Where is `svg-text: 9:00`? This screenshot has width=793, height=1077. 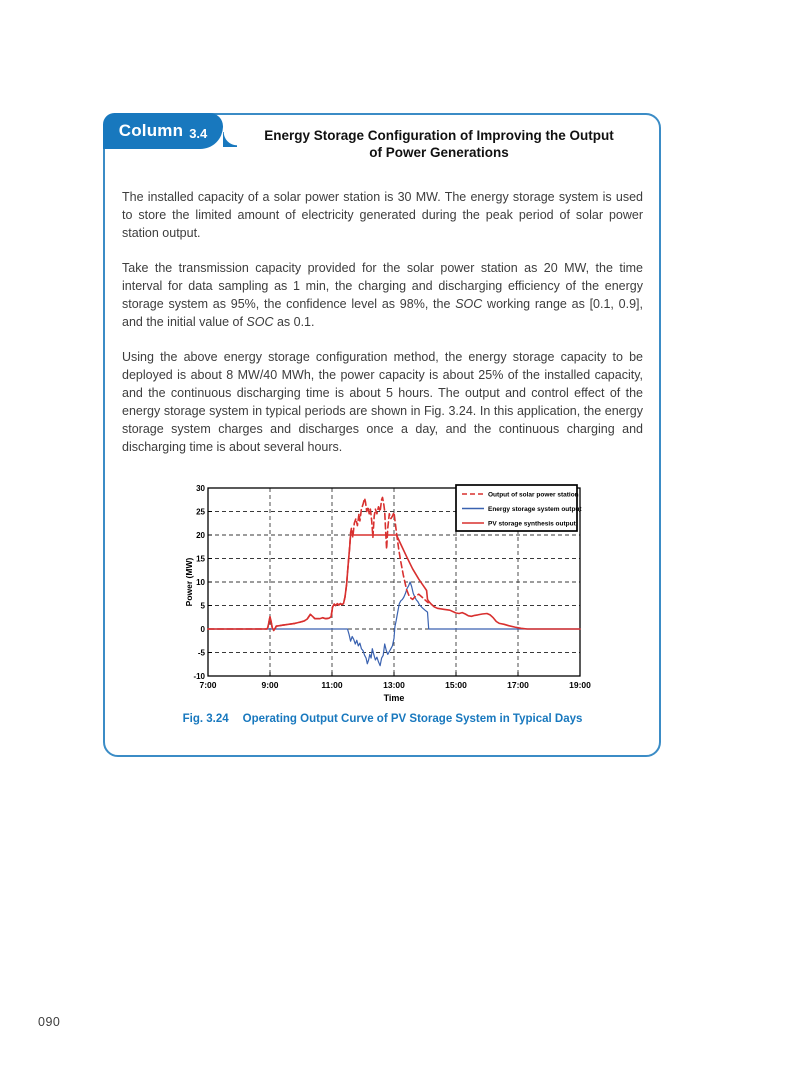
svg-text: 9:00 is located at coordinates (269, 685).